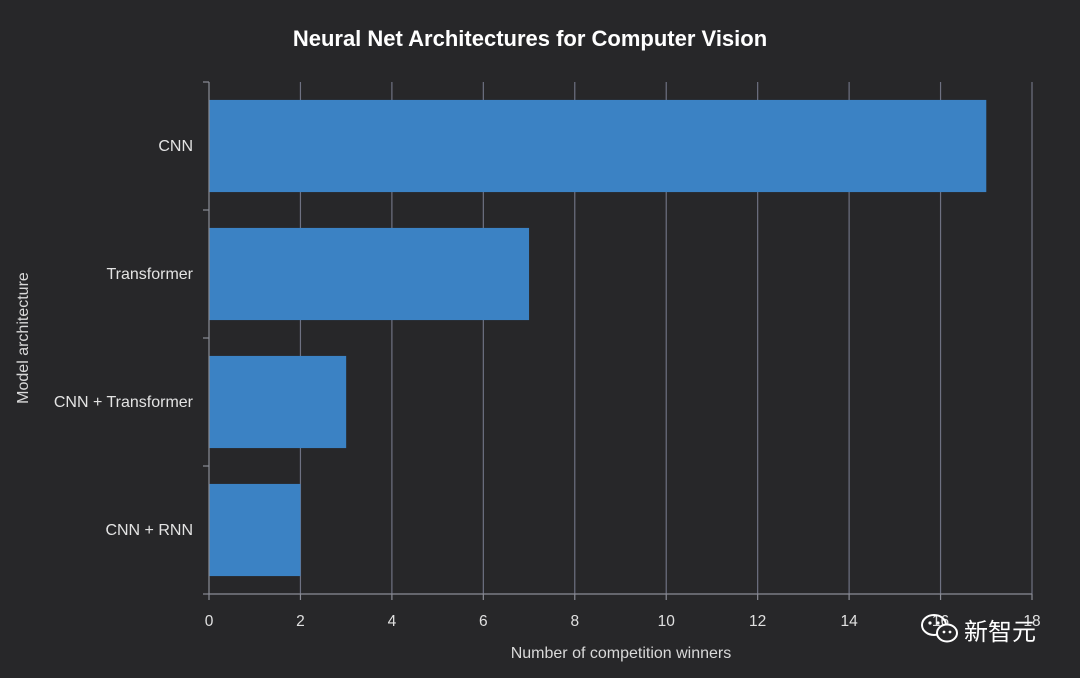 The width and height of the screenshot is (1080, 678). I want to click on x-tick-label: 10, so click(667, 621).